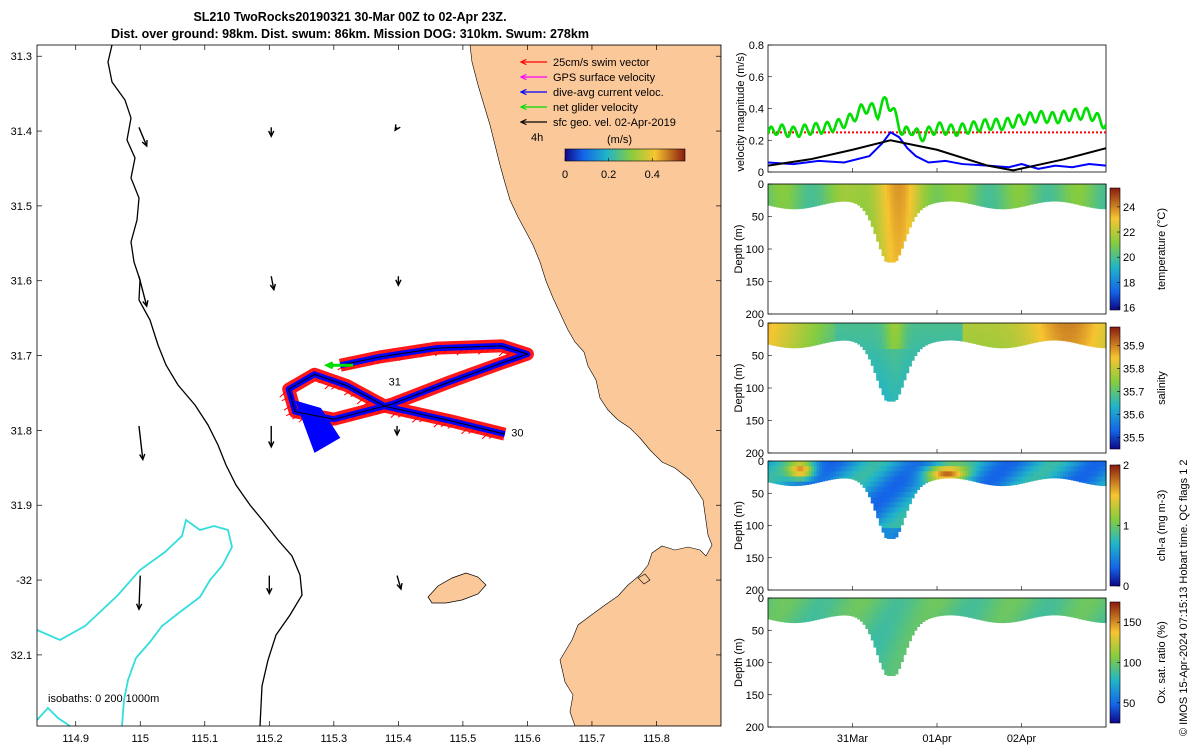 The height and width of the screenshot is (750, 1200). What do you see at coordinates (601, 63) in the screenshot?
I see `legend-entry-label: 25cm/s swim vector` at bounding box center [601, 63].